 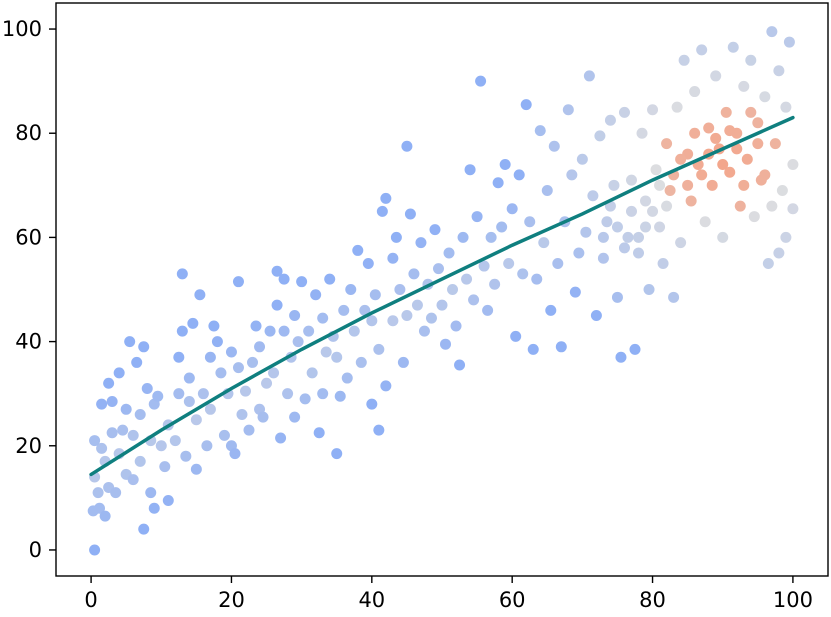 I want to click on y-tick-label: 0, so click(x=35, y=550).